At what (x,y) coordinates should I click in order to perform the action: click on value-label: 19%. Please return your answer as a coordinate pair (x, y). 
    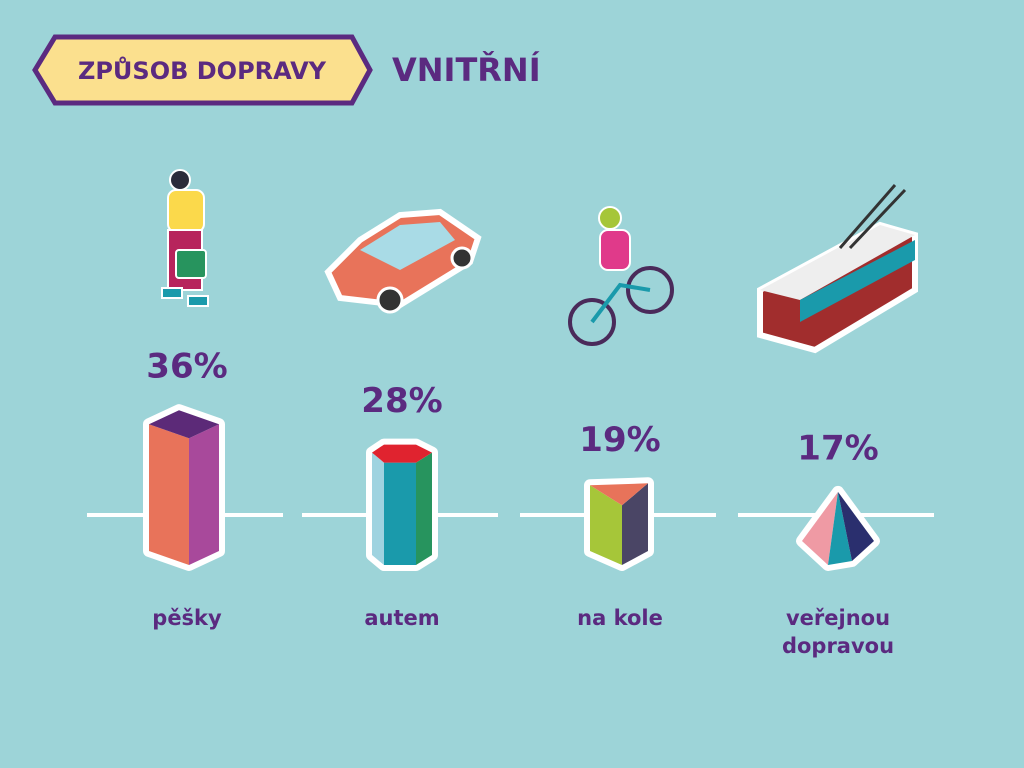
    Looking at the image, I should click on (619, 440).